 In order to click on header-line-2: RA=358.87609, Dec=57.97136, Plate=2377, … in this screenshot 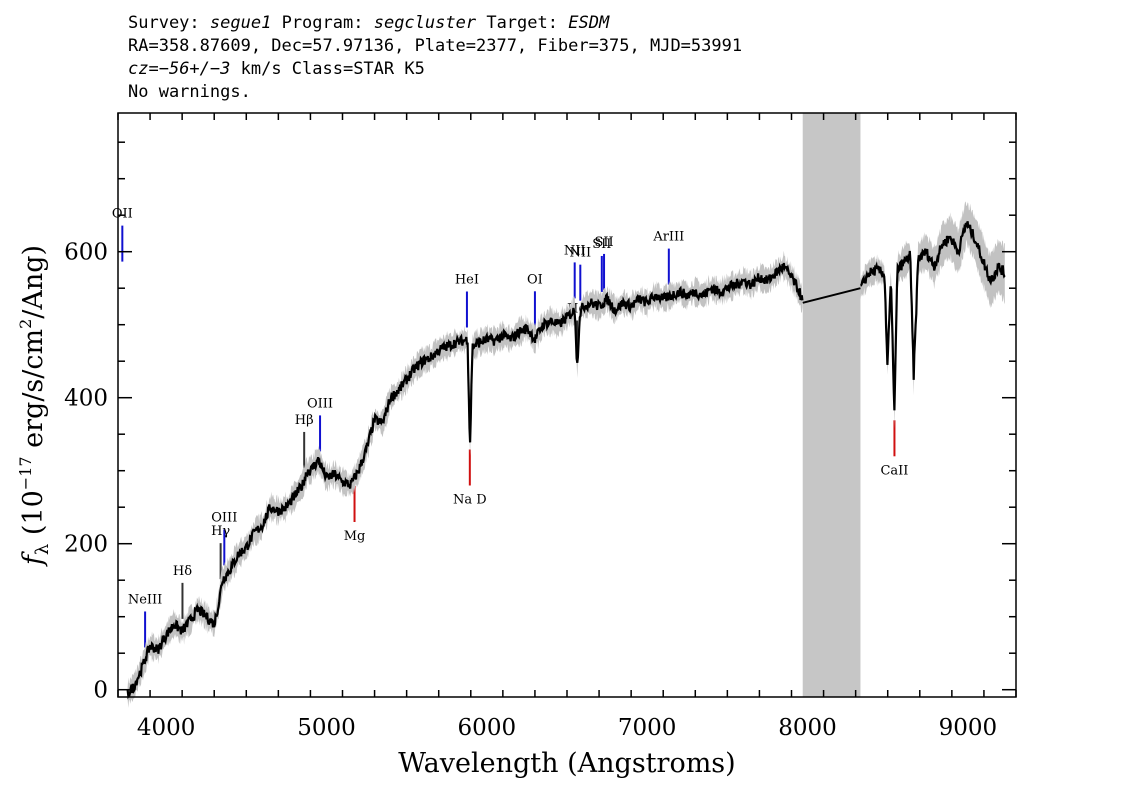, I will do `click(435, 46)`.